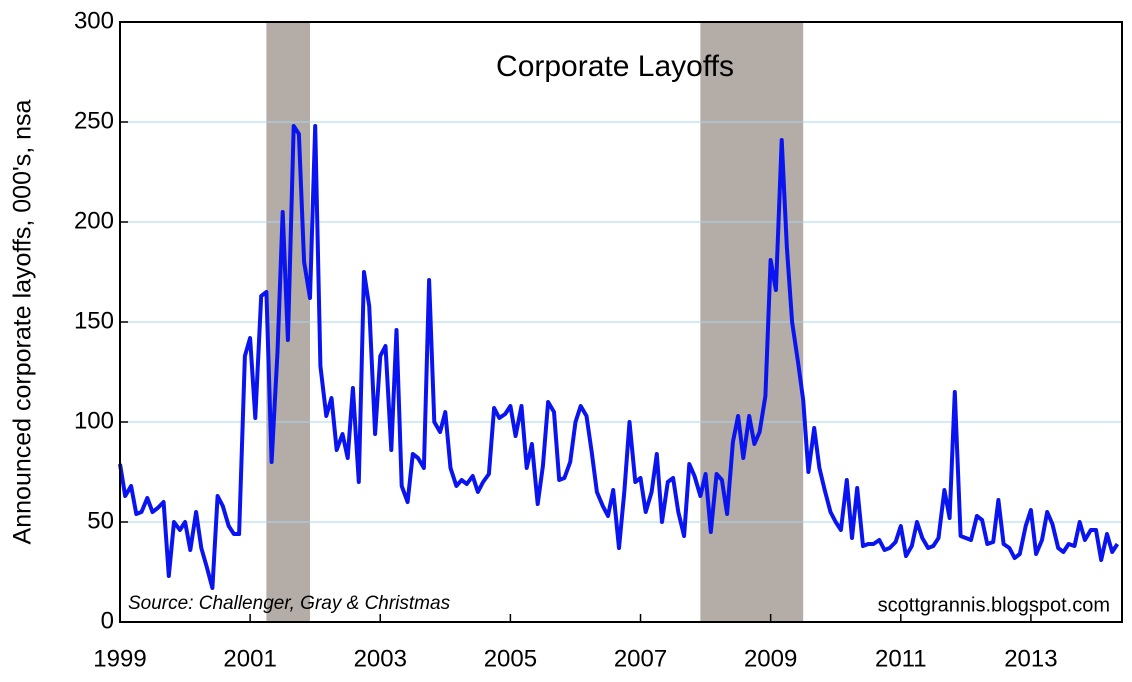 Image resolution: width=1132 pixels, height=682 pixels. What do you see at coordinates (94, 220) in the screenshot?
I see `y-tick-label: 200` at bounding box center [94, 220].